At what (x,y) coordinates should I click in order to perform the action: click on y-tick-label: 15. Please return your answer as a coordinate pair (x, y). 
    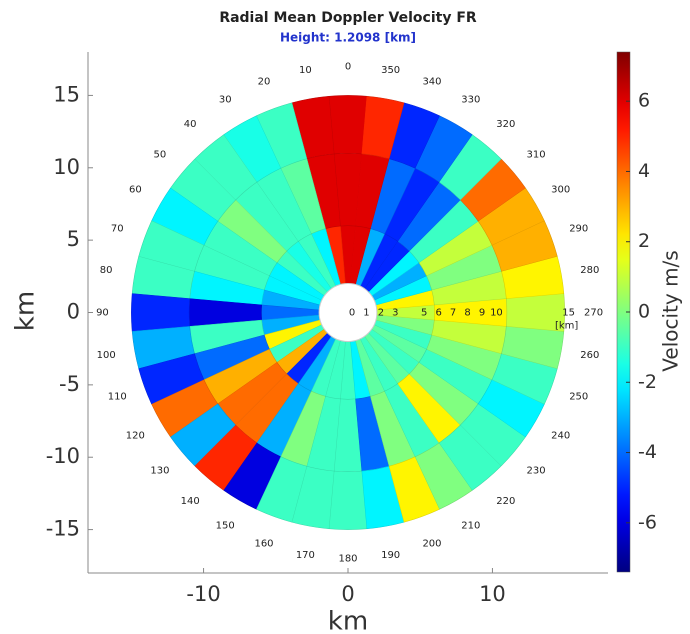
    Looking at the image, I should click on (66, 94).